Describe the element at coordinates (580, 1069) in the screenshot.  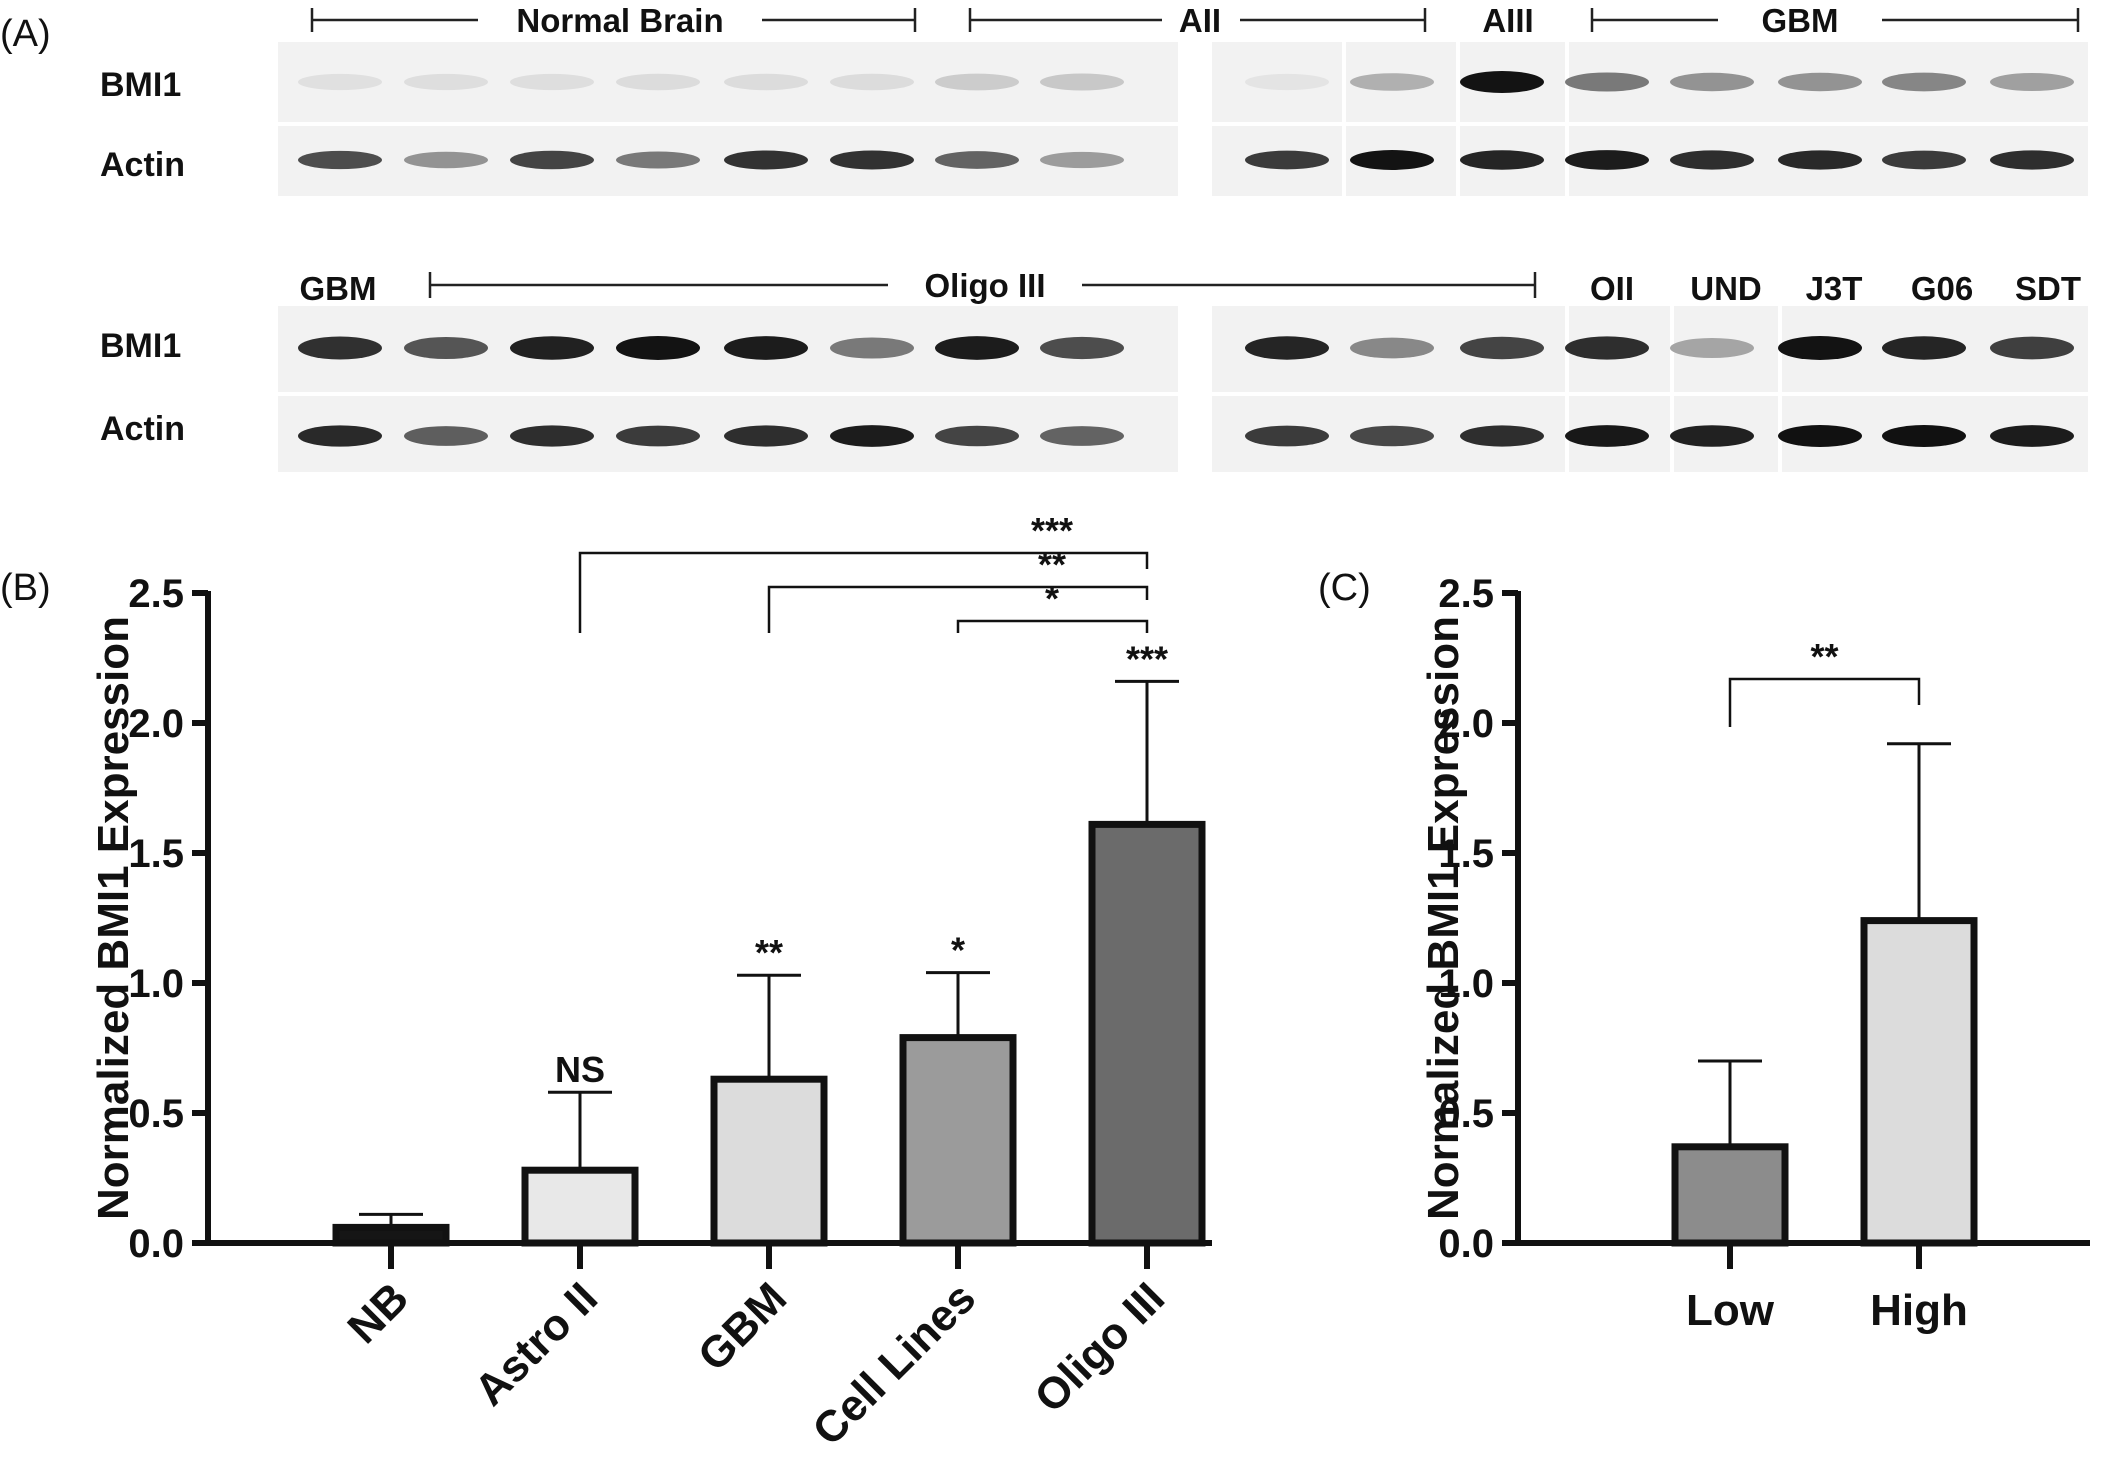
I see `significance-label-astro-ii: NS` at that location.